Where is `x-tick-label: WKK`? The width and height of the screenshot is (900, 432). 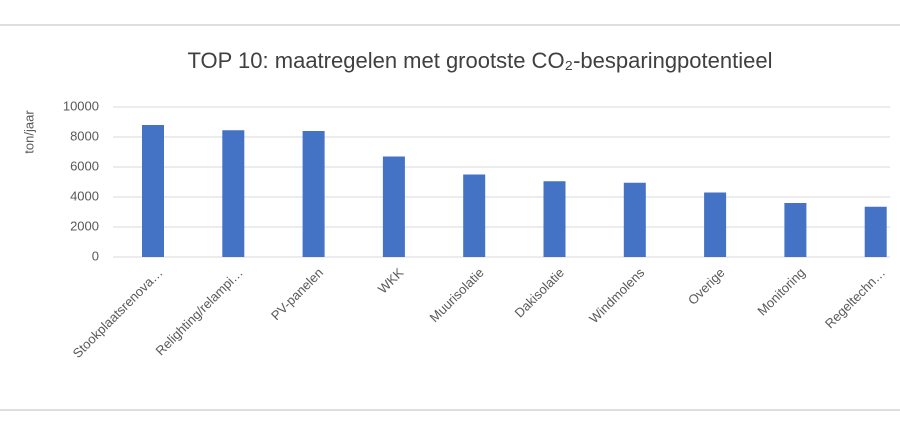 x-tick-label: WKK is located at coordinates (391, 281).